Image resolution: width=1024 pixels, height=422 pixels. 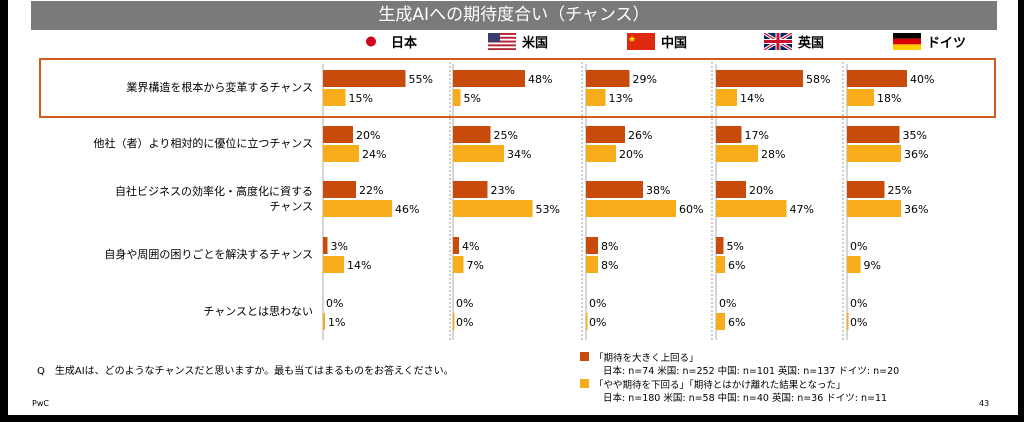 I want to click on bar-s2-c4-p3, so click(x=720, y=321).